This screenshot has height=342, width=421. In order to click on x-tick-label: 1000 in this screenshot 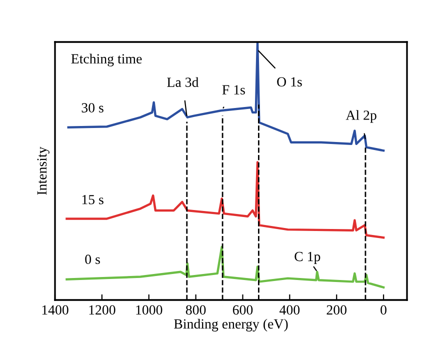, I will do `click(149, 310)`.